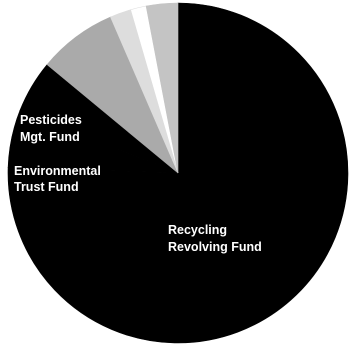 This screenshot has height=347, width=349. What do you see at coordinates (57, 179) in the screenshot?
I see `slice-label-1: Environmental Trust Fund` at bounding box center [57, 179].